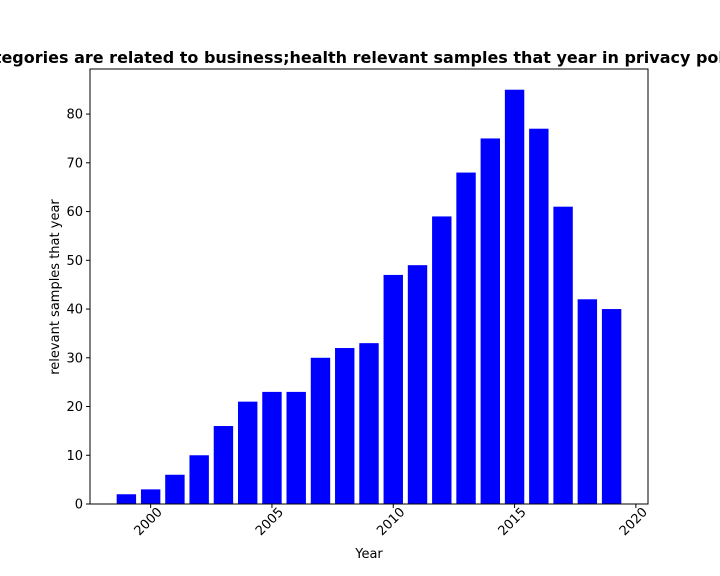  Describe the element at coordinates (466, 338) in the screenshot. I see `bar-2013` at that location.